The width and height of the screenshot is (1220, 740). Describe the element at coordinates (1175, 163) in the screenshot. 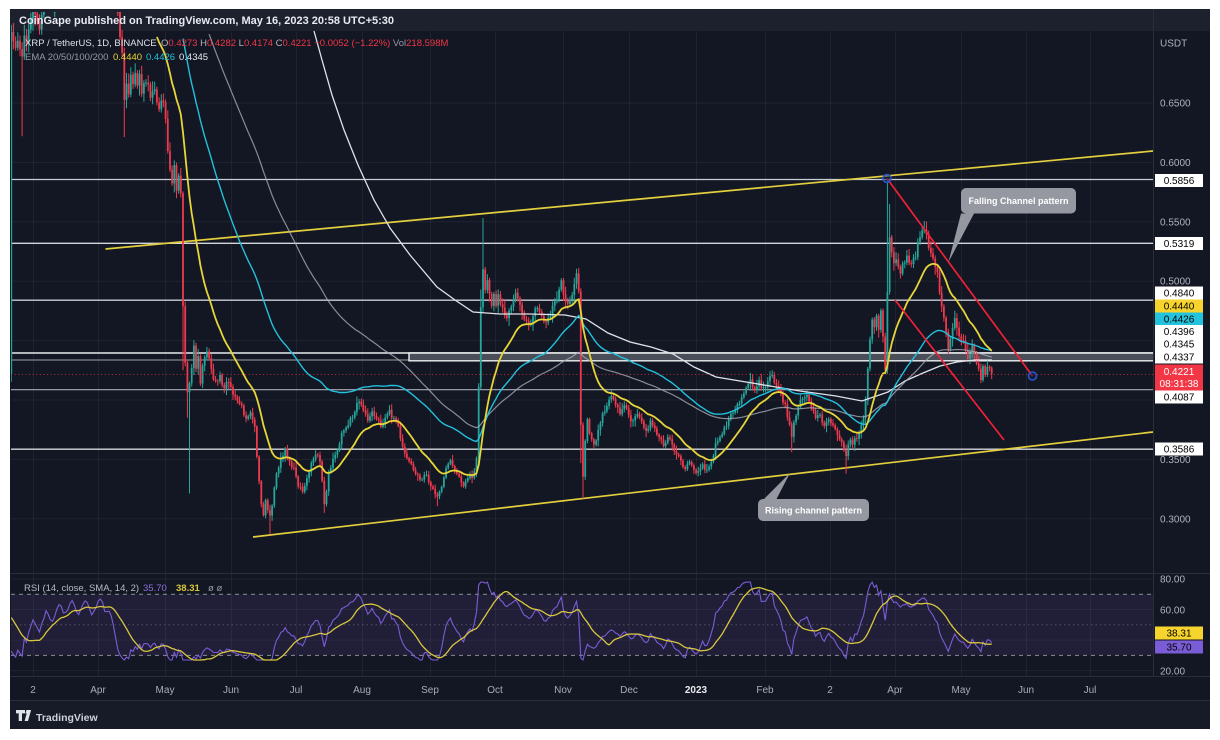

I see `svg-text: 0.6000` at that location.